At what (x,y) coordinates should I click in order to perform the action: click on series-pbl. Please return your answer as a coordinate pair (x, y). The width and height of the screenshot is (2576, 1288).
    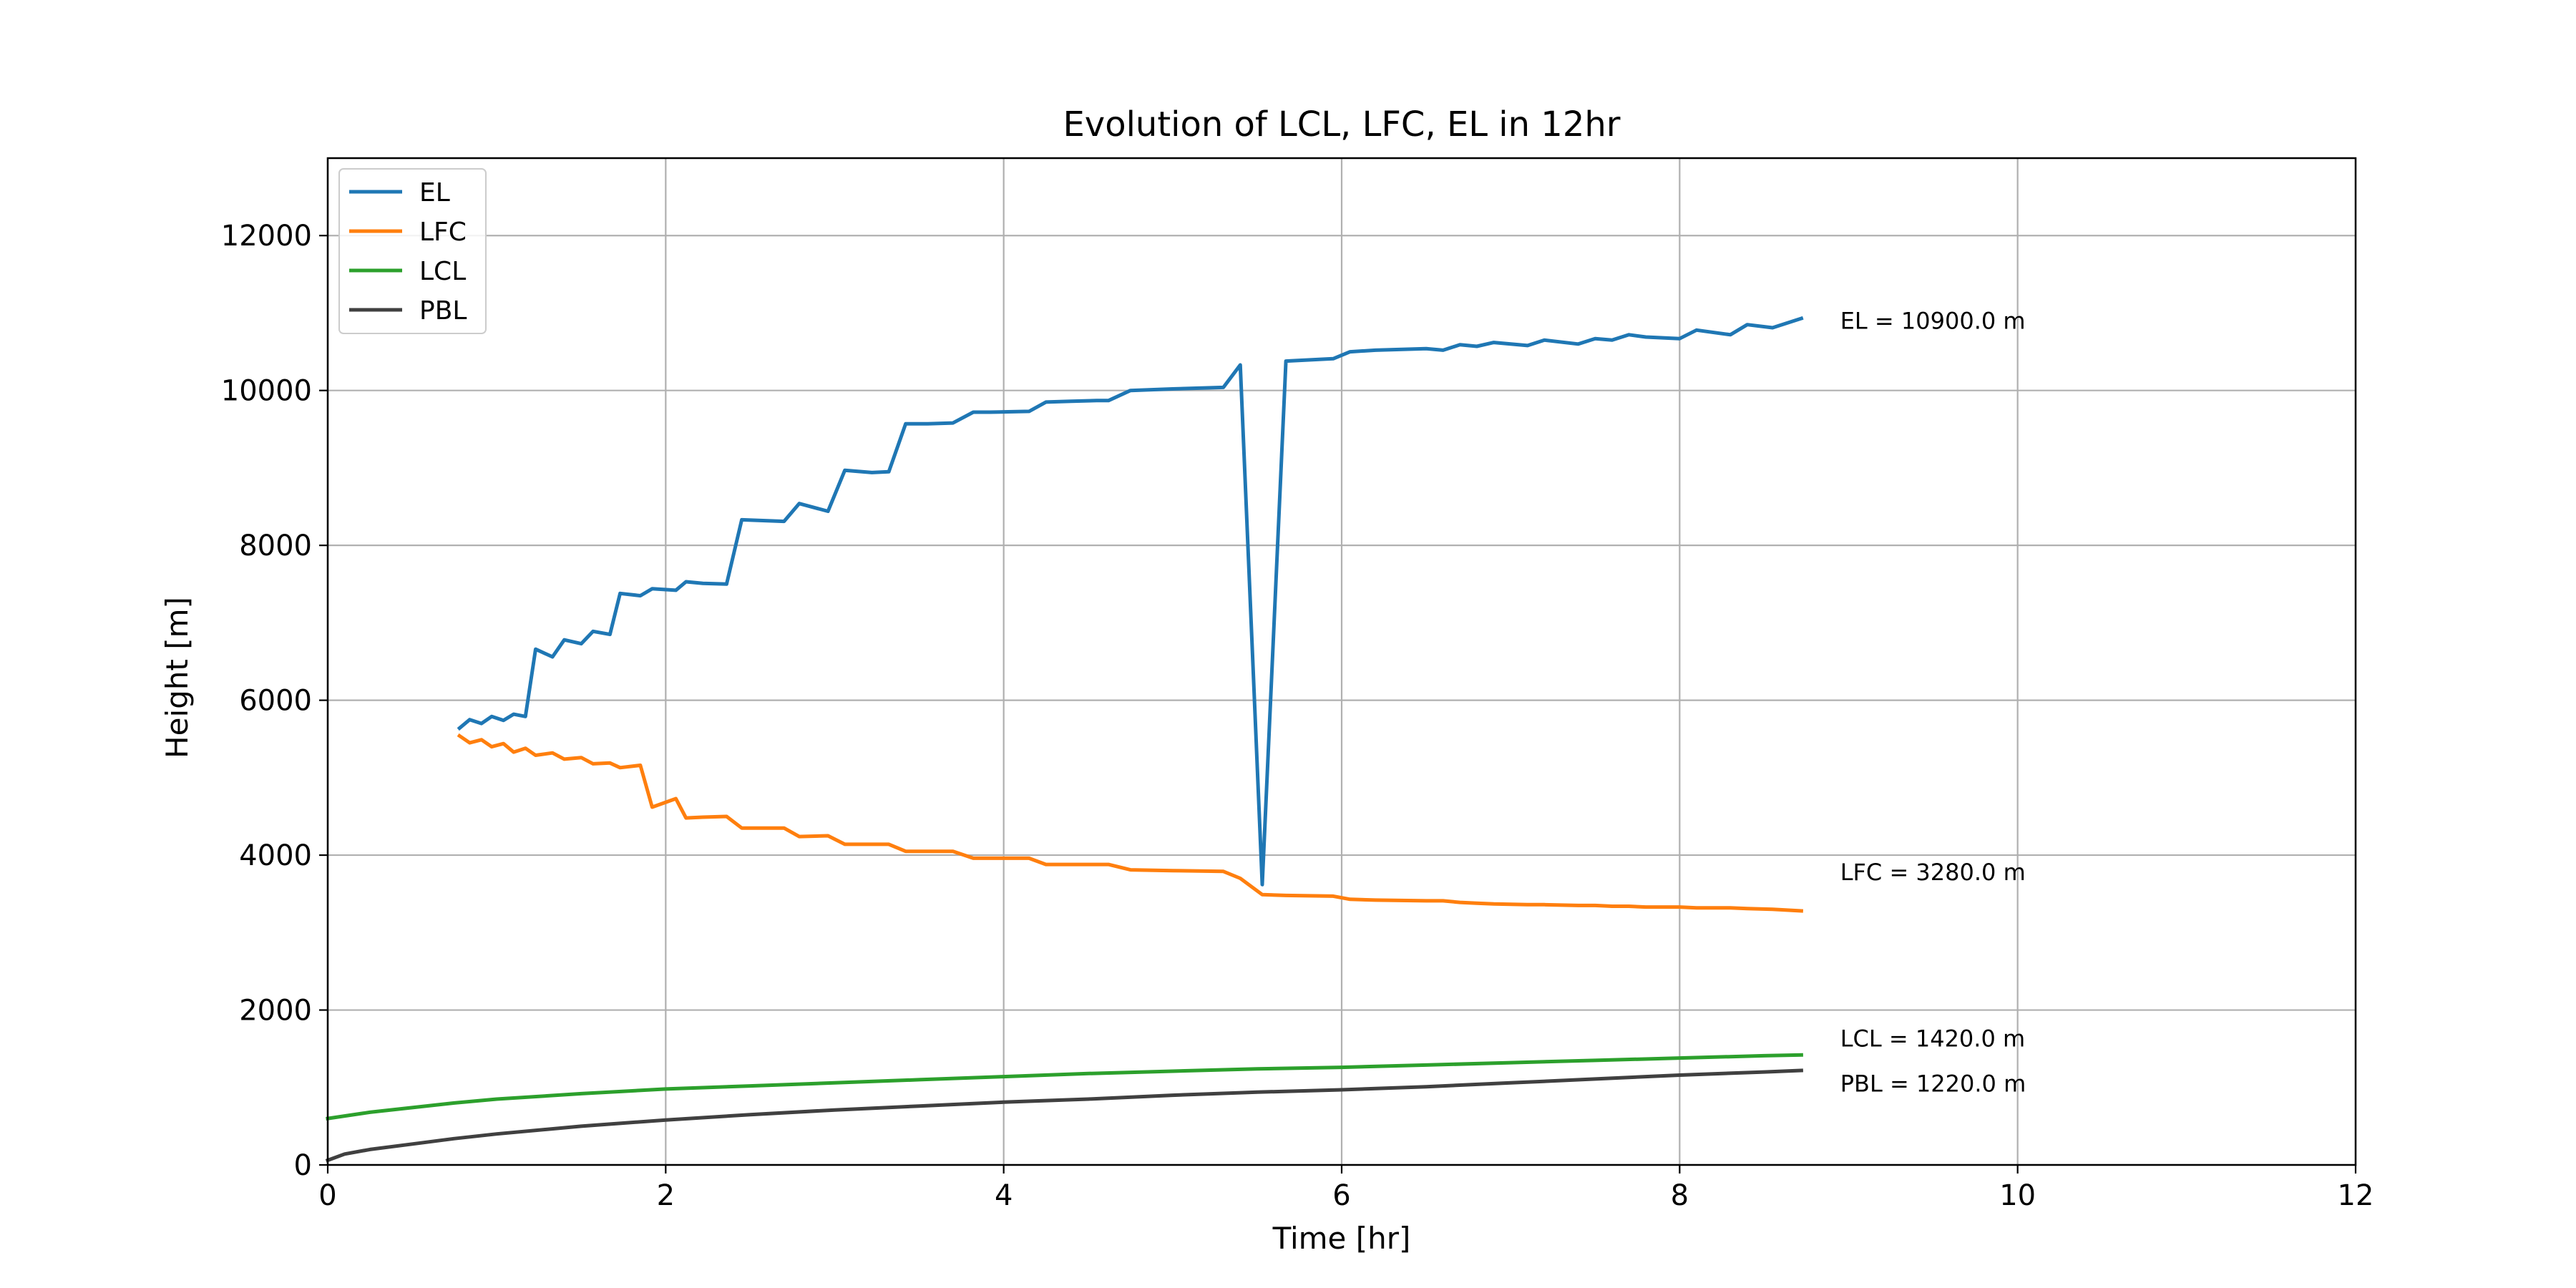
    Looking at the image, I should click on (1064, 1115).